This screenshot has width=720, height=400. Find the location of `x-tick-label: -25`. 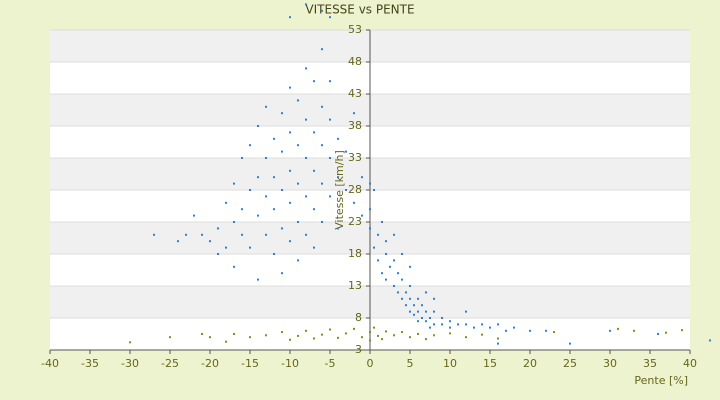

x-tick-label: -25 is located at coordinates (170, 363).